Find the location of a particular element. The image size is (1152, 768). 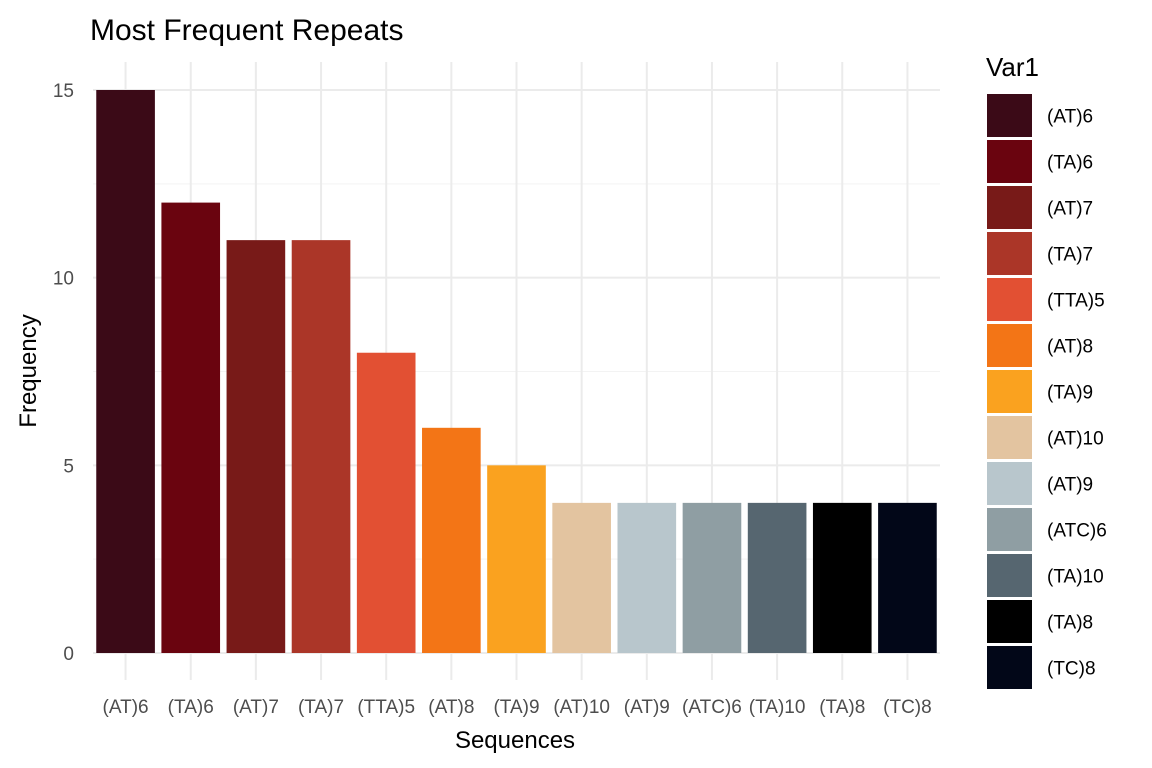

legend-label: (AT)10 is located at coordinates (1075, 439).